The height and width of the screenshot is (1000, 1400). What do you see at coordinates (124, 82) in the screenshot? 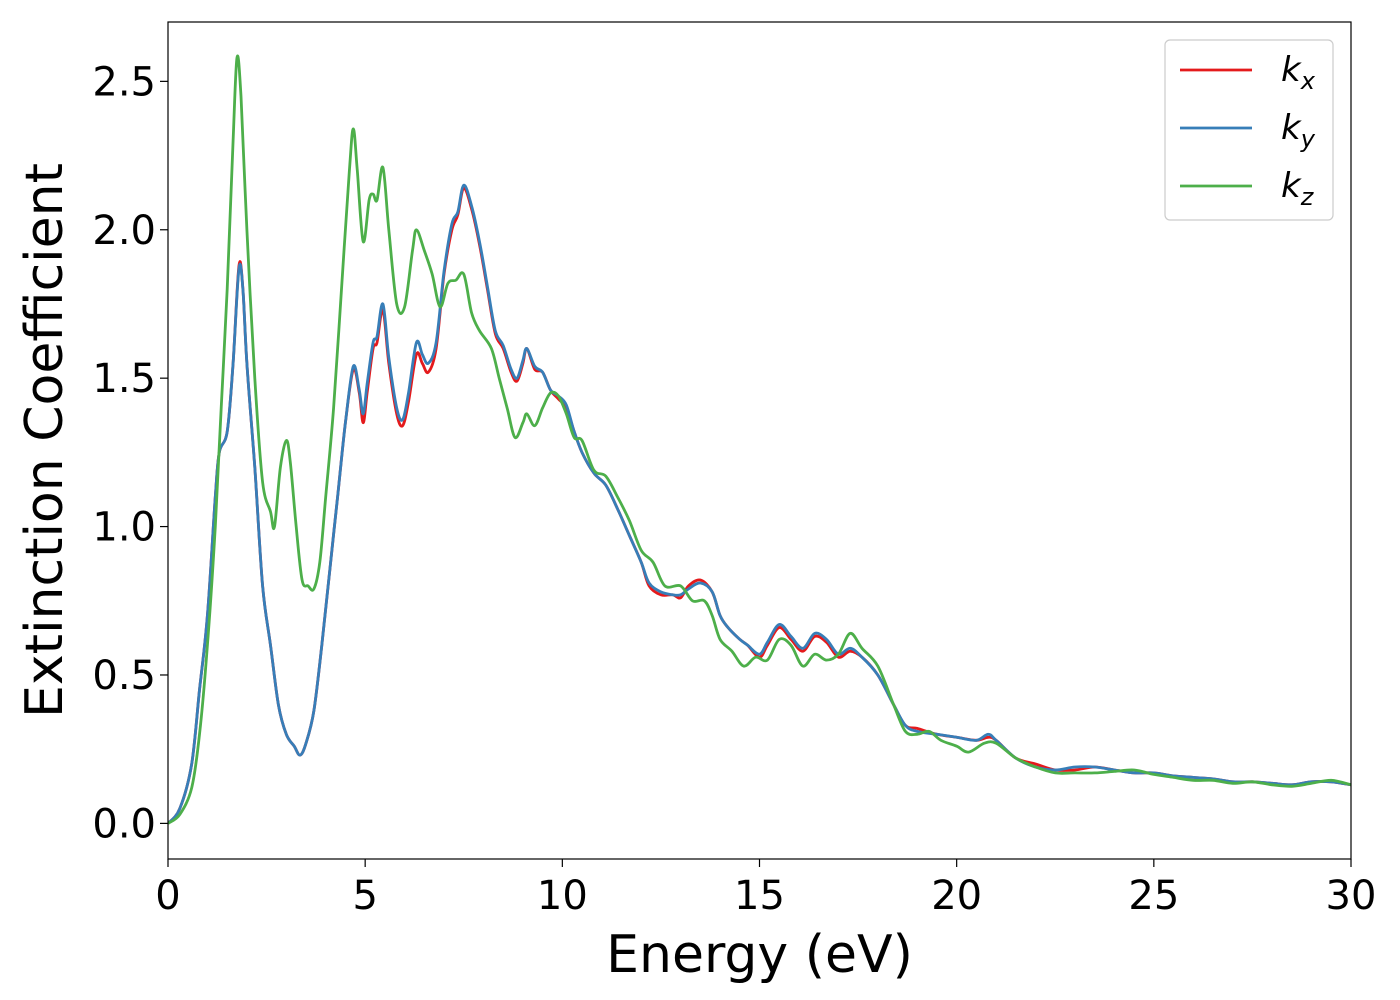
I see `y-tick-label: 2.5` at bounding box center [124, 82].